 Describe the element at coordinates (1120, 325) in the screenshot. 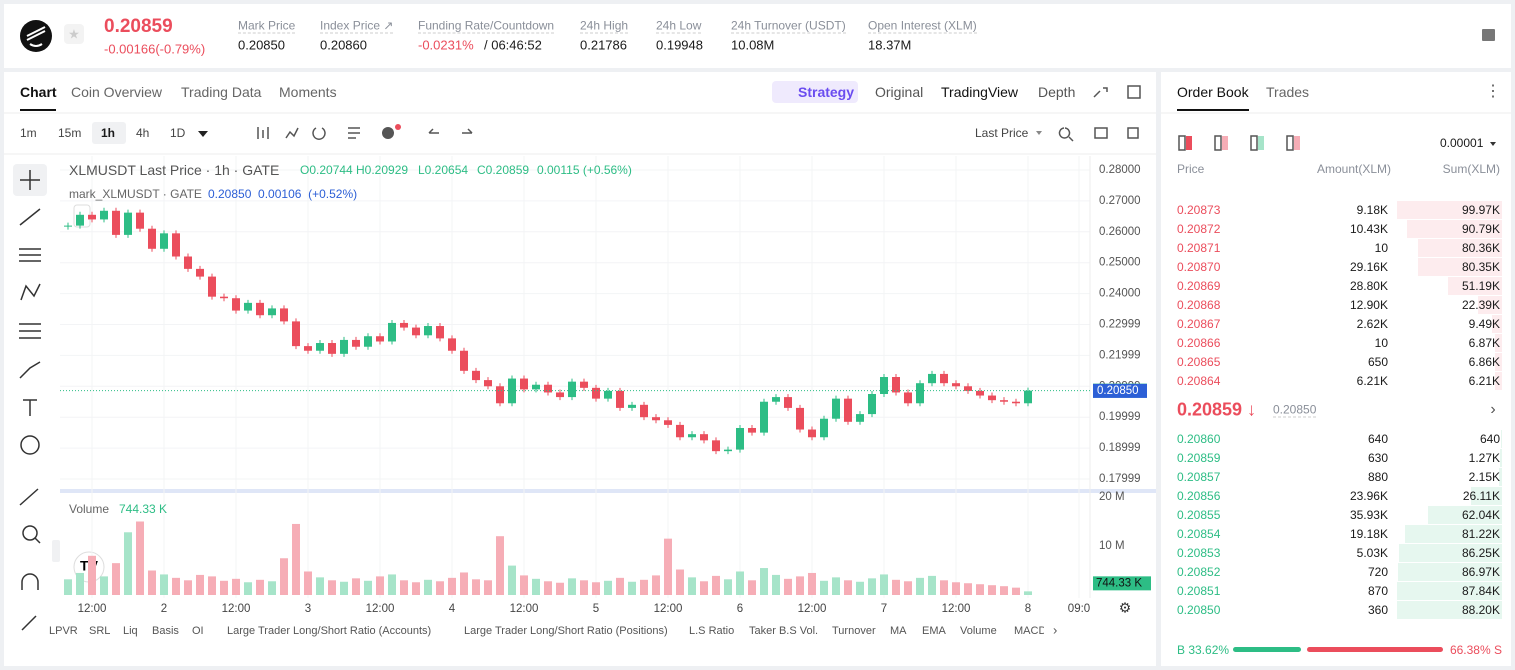

I see `y-tick-label: 0.22999` at that location.